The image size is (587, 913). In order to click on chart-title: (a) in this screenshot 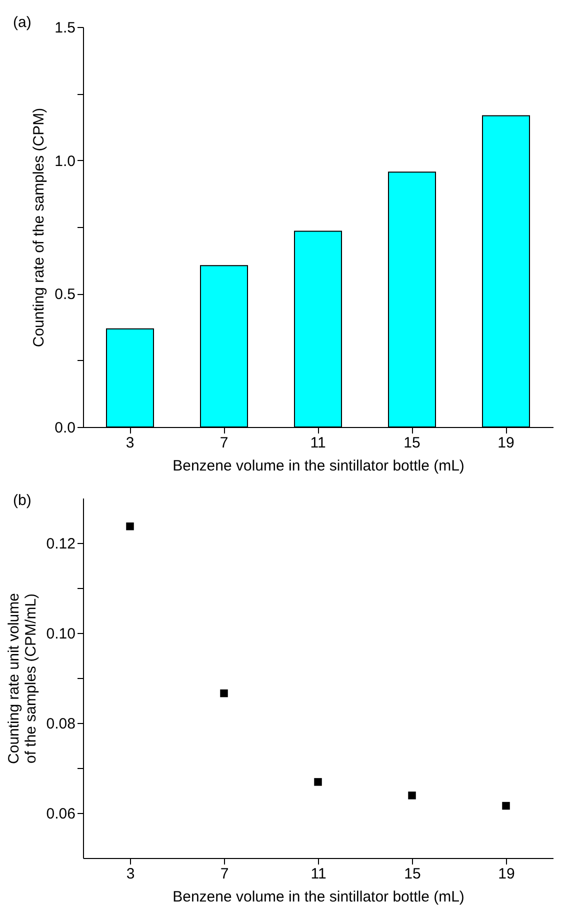, I will do `click(22, 22)`.